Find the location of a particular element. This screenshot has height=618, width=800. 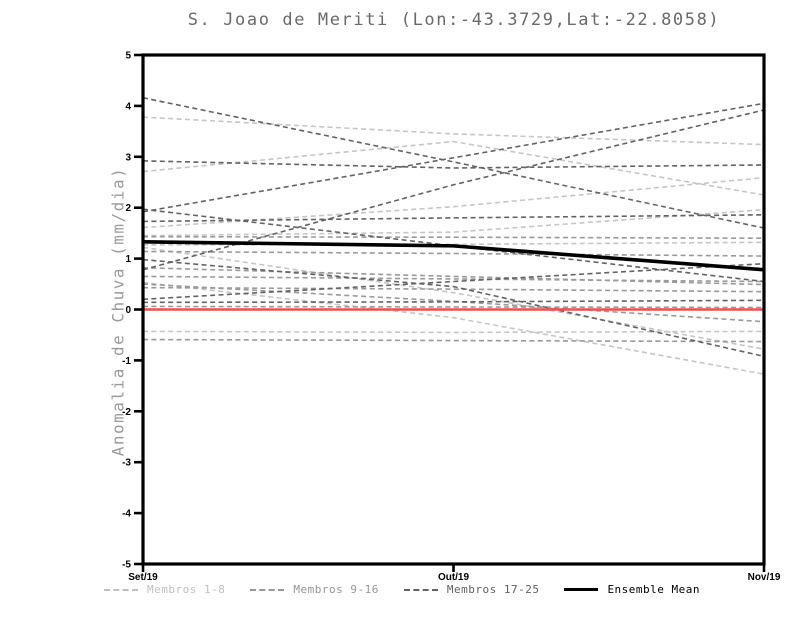

legend-swatch-solid-black-icon is located at coordinates (581, 589).